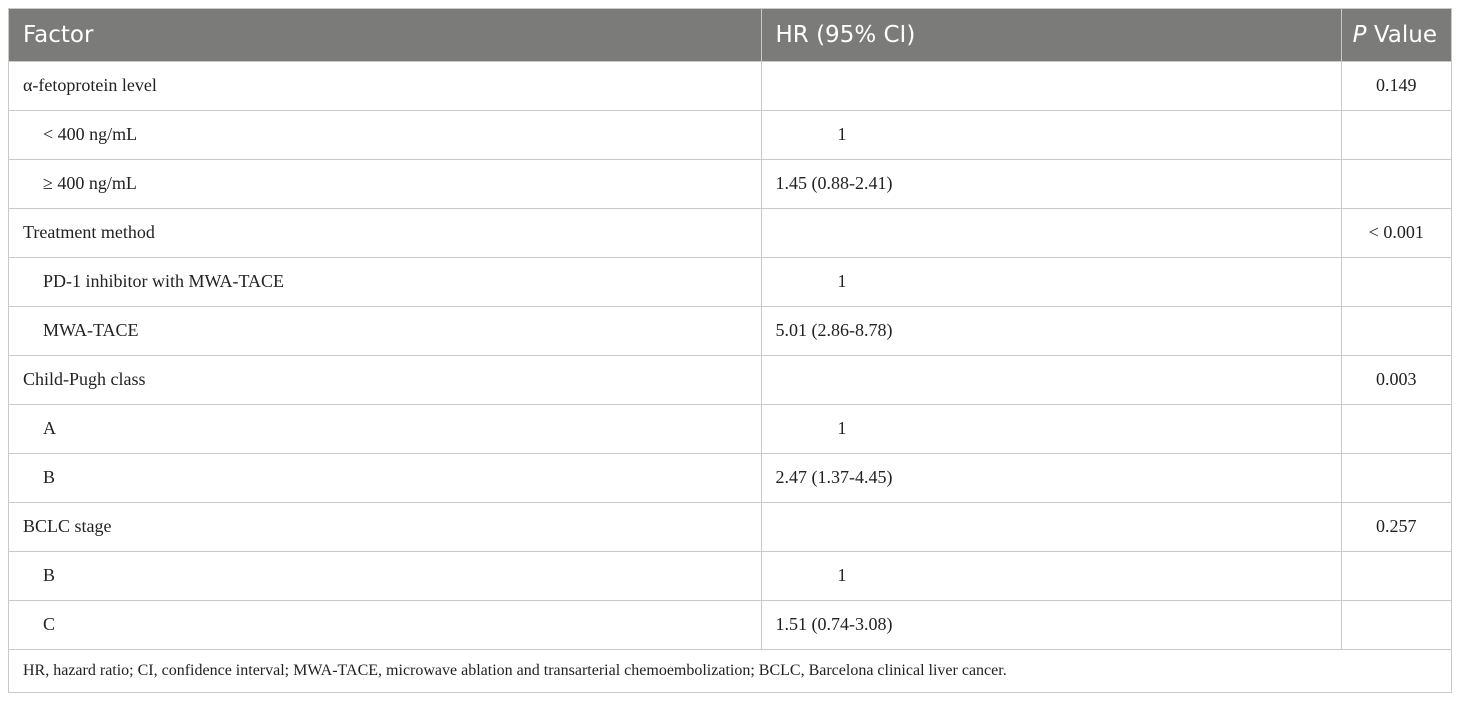 This screenshot has width=1460, height=709. I want to click on table-row: MWA-TACE 5.01 (2.86-8.78), so click(730, 330).